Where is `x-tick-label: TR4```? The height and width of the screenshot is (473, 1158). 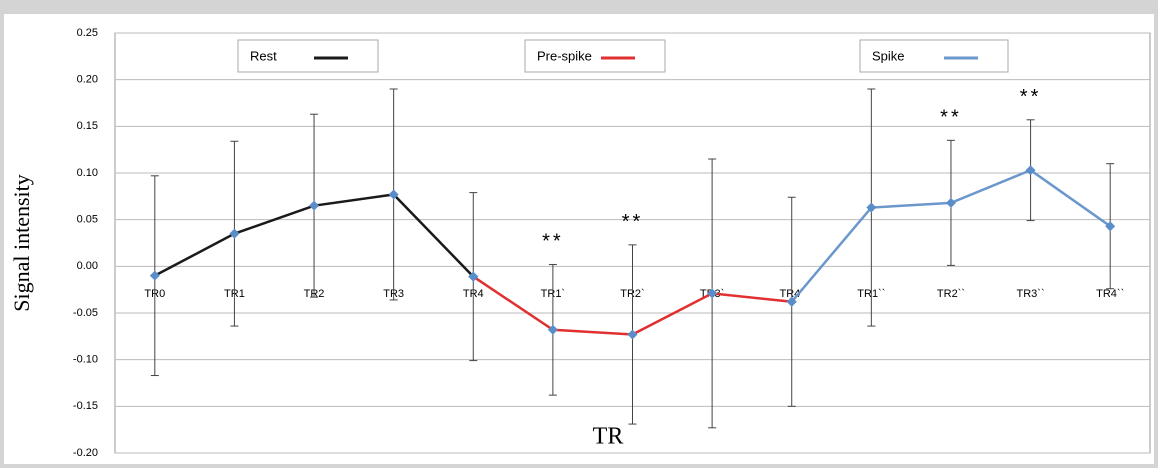
x-tick-label: TR4`` is located at coordinates (1110, 294).